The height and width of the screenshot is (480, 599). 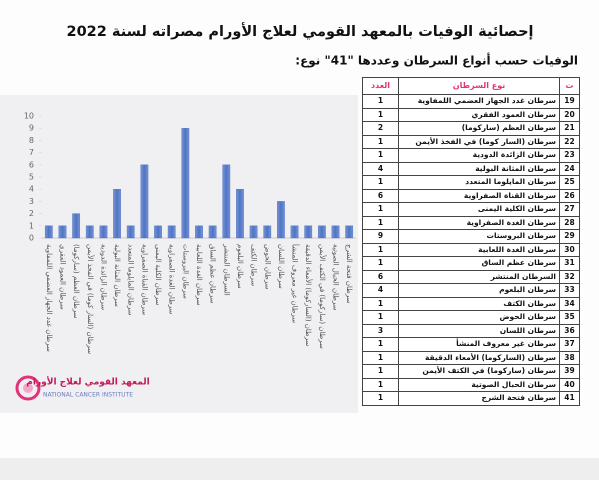 What do you see at coordinates (380, 330) in the screenshot?
I see `death-count: 3` at bounding box center [380, 330].